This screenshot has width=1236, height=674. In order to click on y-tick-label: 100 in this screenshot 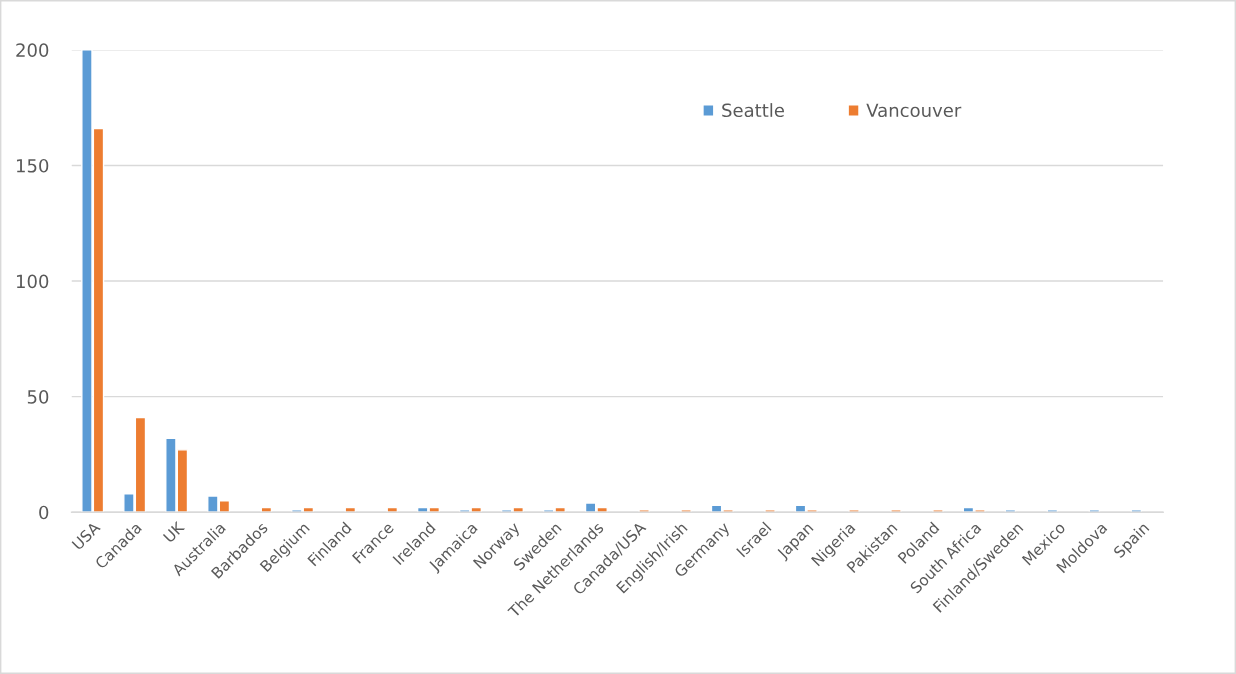, I will do `click(32, 281)`.